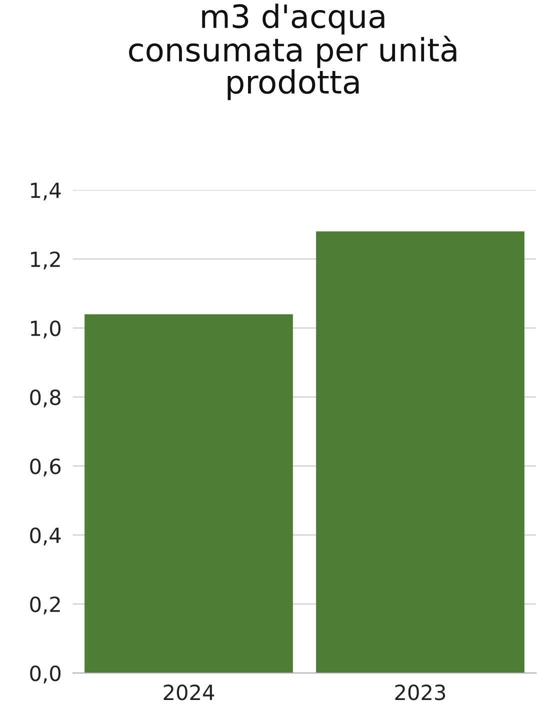 The height and width of the screenshot is (716, 538). What do you see at coordinates (45, 398) in the screenshot?
I see `y-tick-label: 0,8` at bounding box center [45, 398].